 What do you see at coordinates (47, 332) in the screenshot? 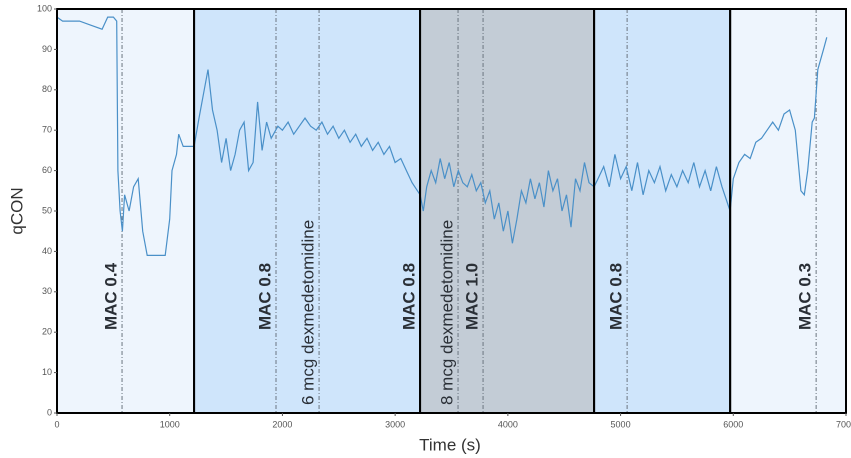
I see `y-tick-label: 20` at bounding box center [47, 332].